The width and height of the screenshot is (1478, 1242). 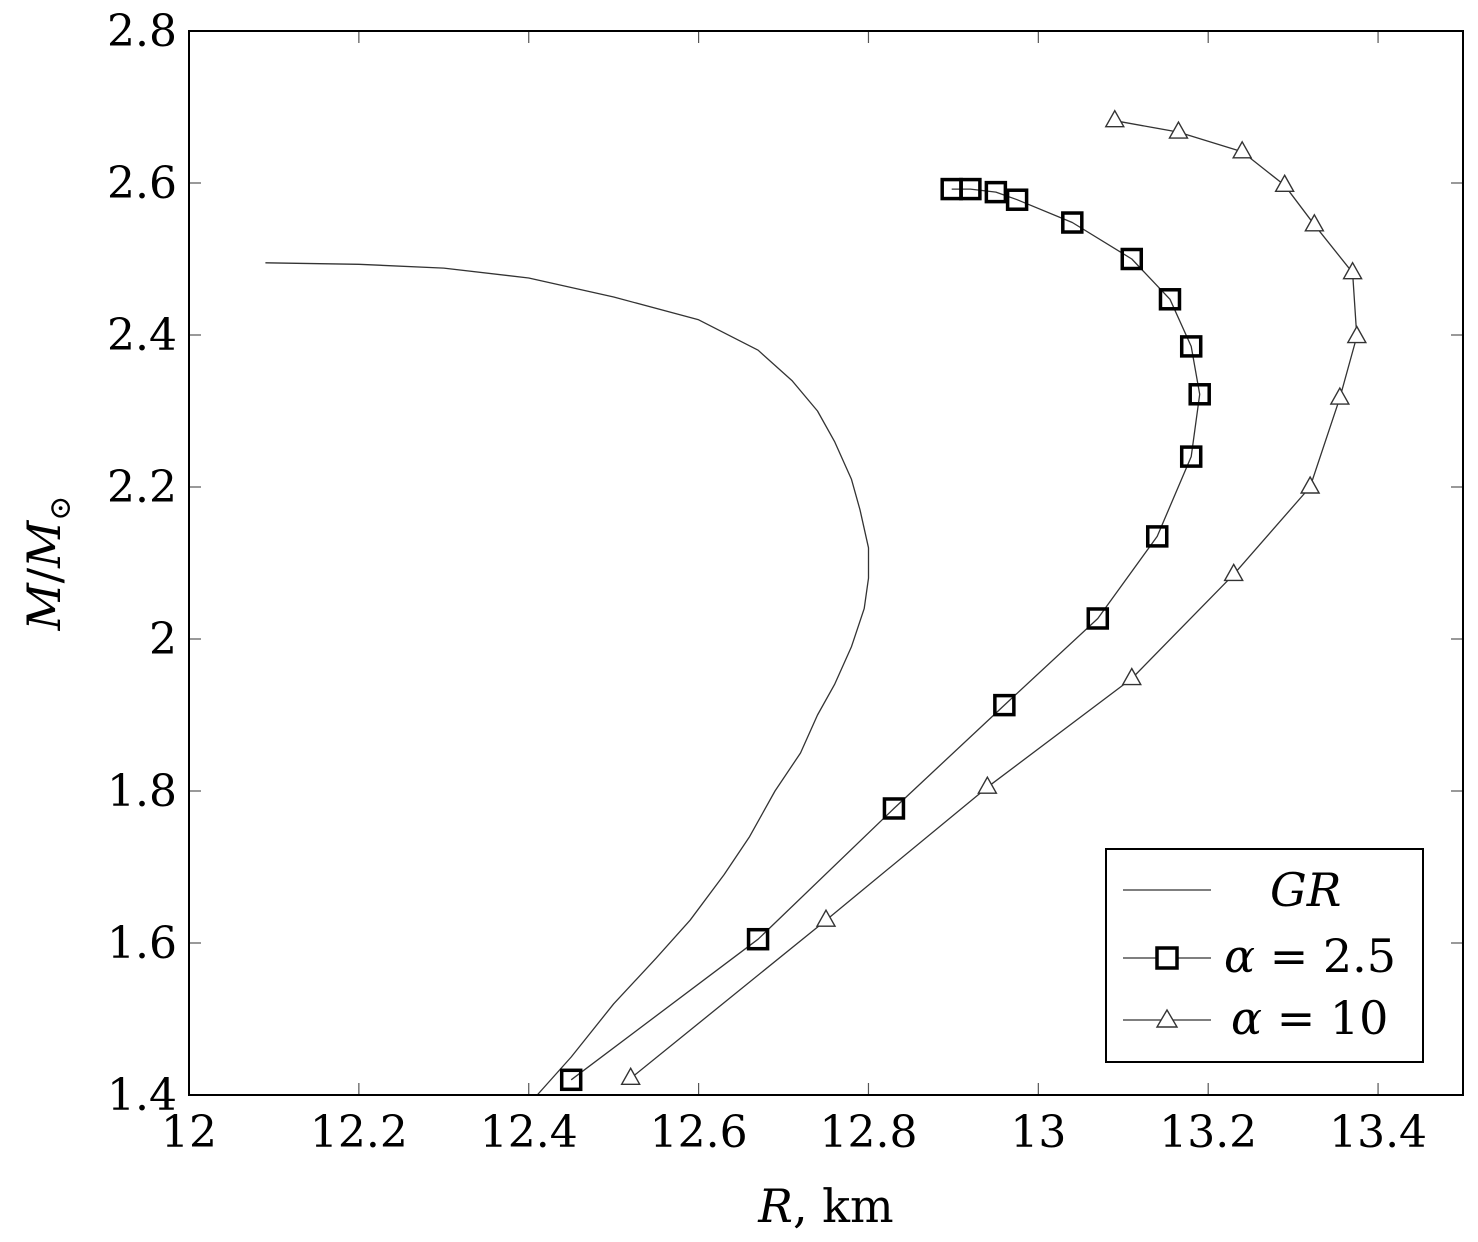 I want to click on x-axis-label: R, km, so click(x=825, y=1206).